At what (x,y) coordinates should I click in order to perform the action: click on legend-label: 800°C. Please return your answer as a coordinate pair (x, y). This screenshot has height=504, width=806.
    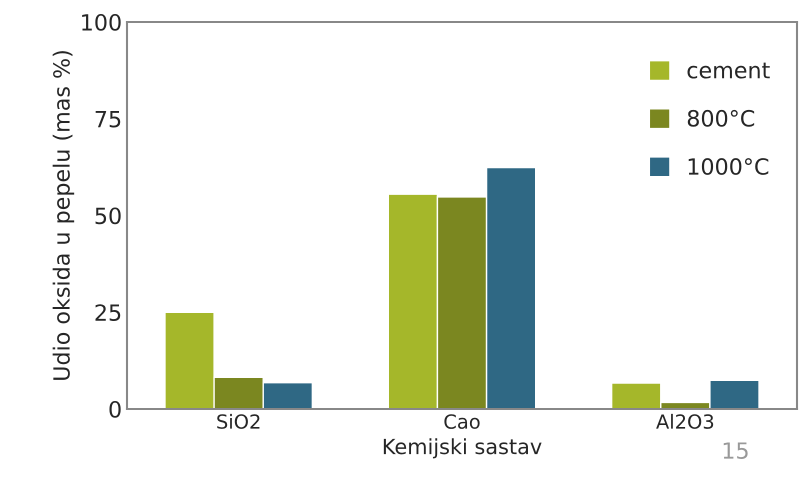
    Looking at the image, I should click on (721, 118).